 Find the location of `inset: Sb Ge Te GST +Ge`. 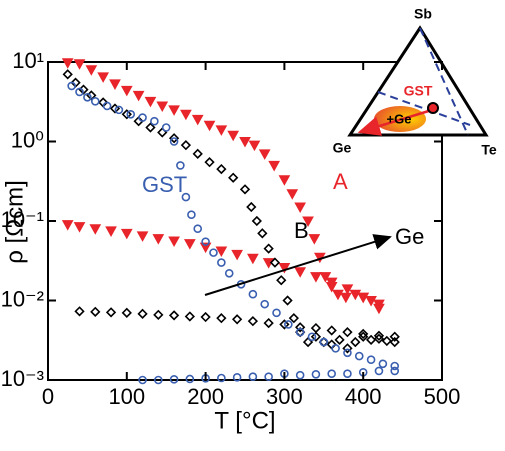

inset: Sb Ge Te GST +Ge is located at coordinates (415, 82).